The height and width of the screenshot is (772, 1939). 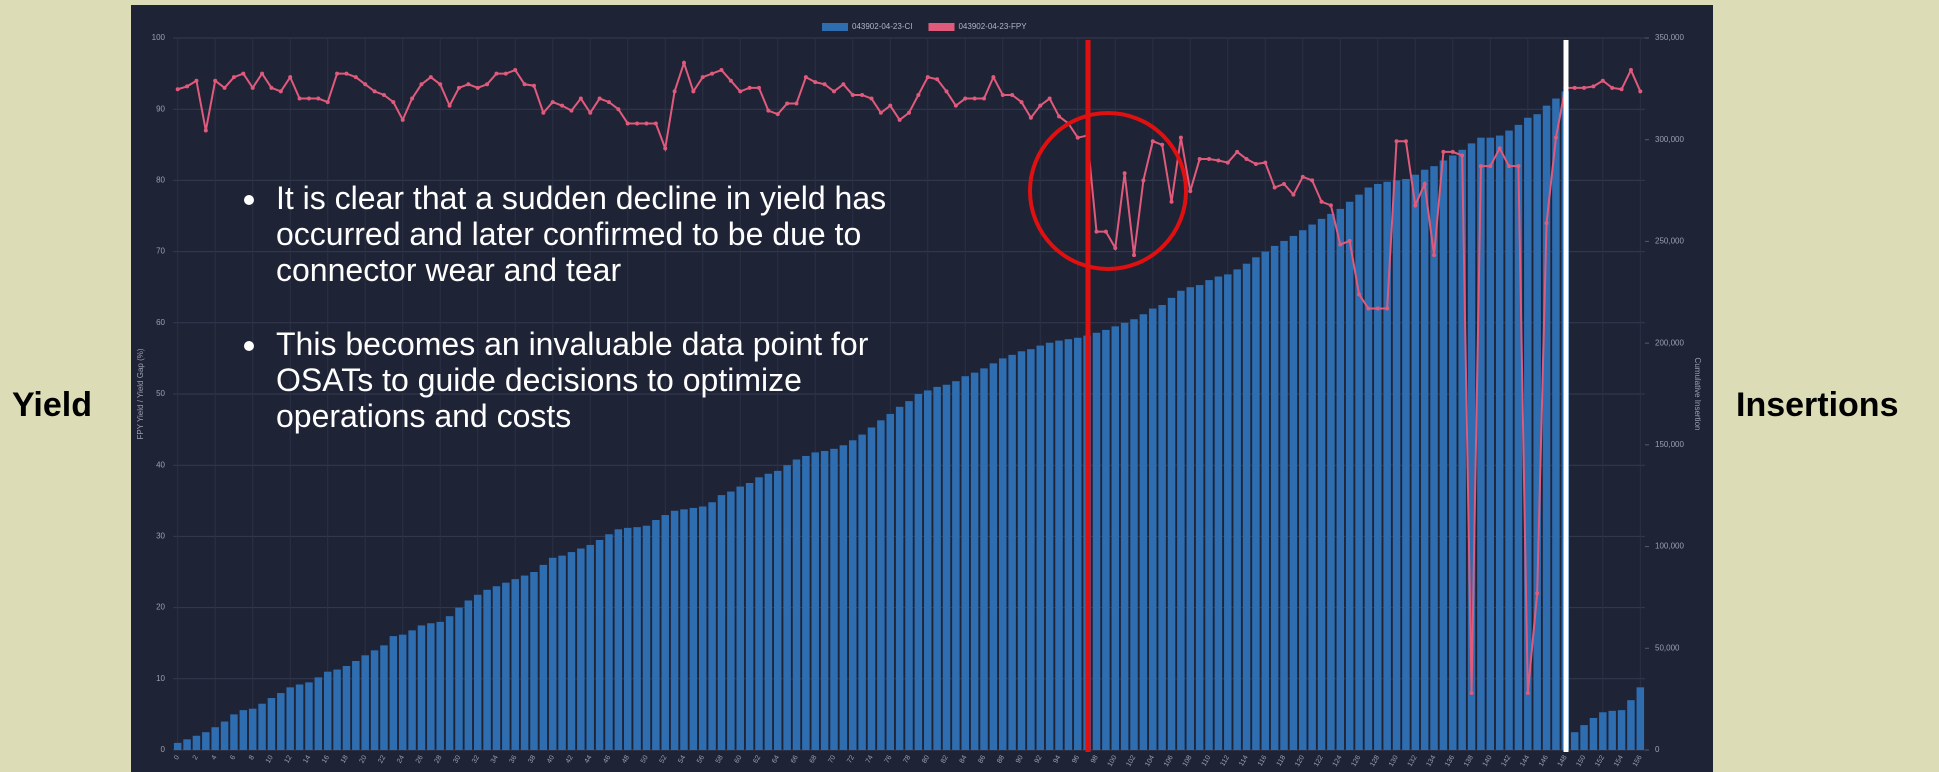 What do you see at coordinates (160, 322) in the screenshot?
I see `y-tick-label: 60` at bounding box center [160, 322].